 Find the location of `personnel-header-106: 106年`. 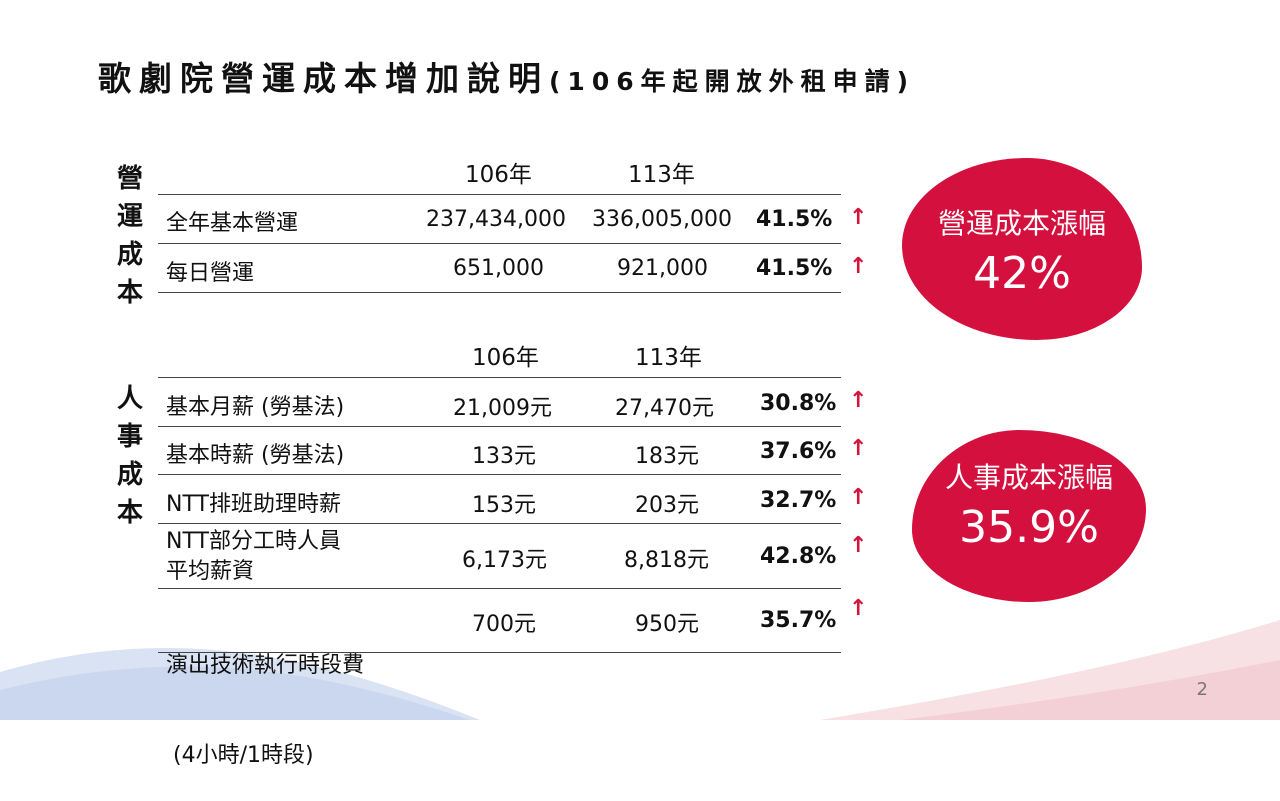

personnel-header-106: 106年 is located at coordinates (505, 358).